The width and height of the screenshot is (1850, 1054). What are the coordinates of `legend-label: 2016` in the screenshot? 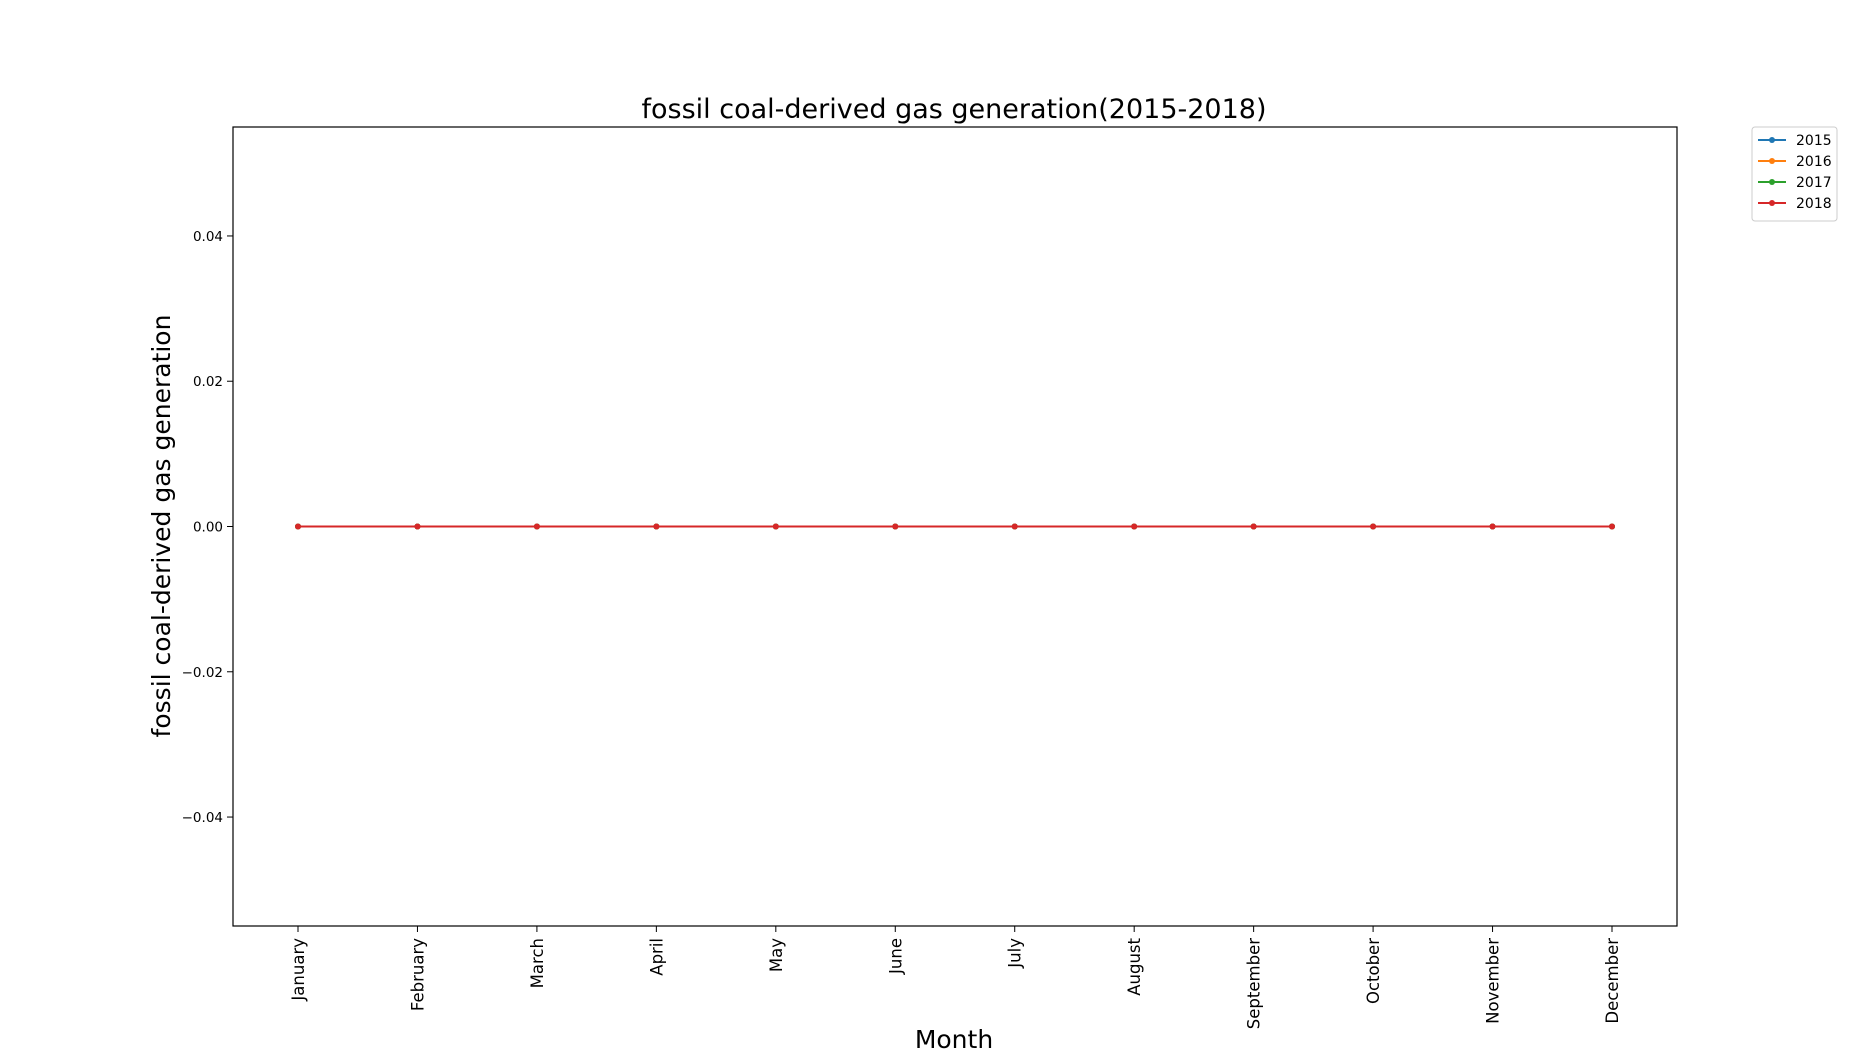 It's located at (1814, 162).